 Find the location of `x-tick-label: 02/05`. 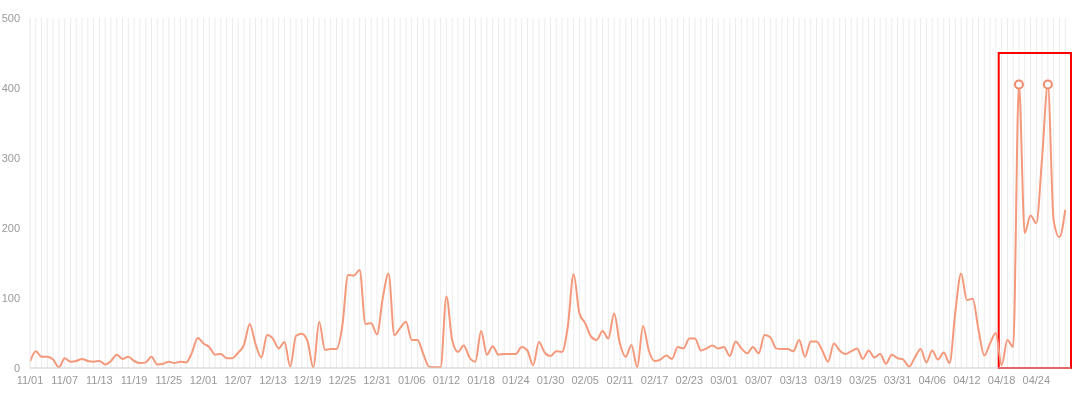

x-tick-label: 02/05 is located at coordinates (585, 379).